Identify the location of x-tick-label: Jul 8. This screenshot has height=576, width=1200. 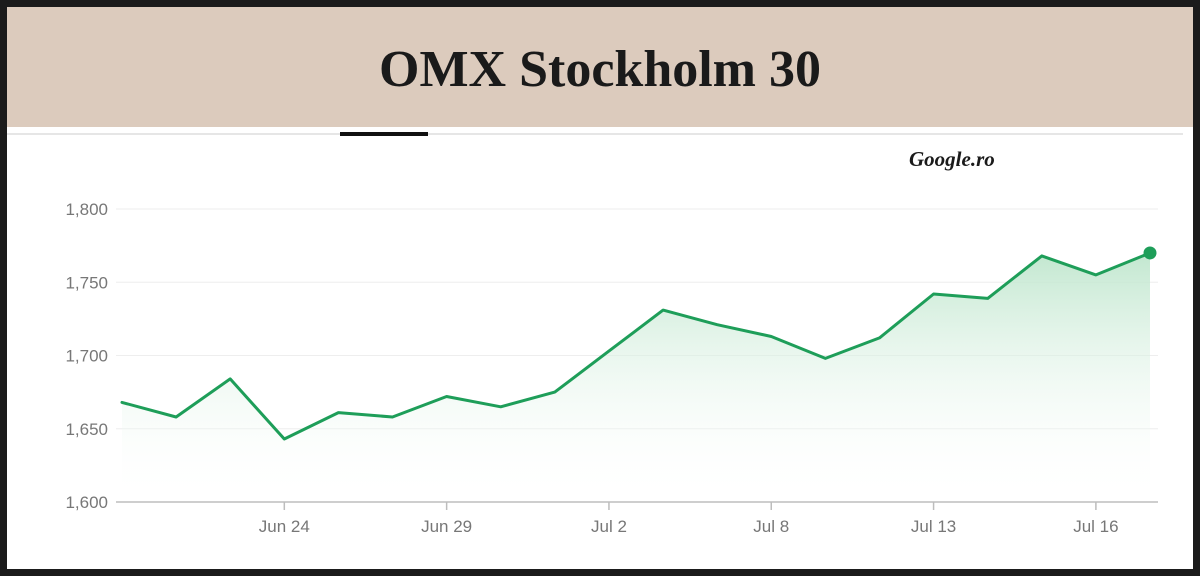
(771, 526).